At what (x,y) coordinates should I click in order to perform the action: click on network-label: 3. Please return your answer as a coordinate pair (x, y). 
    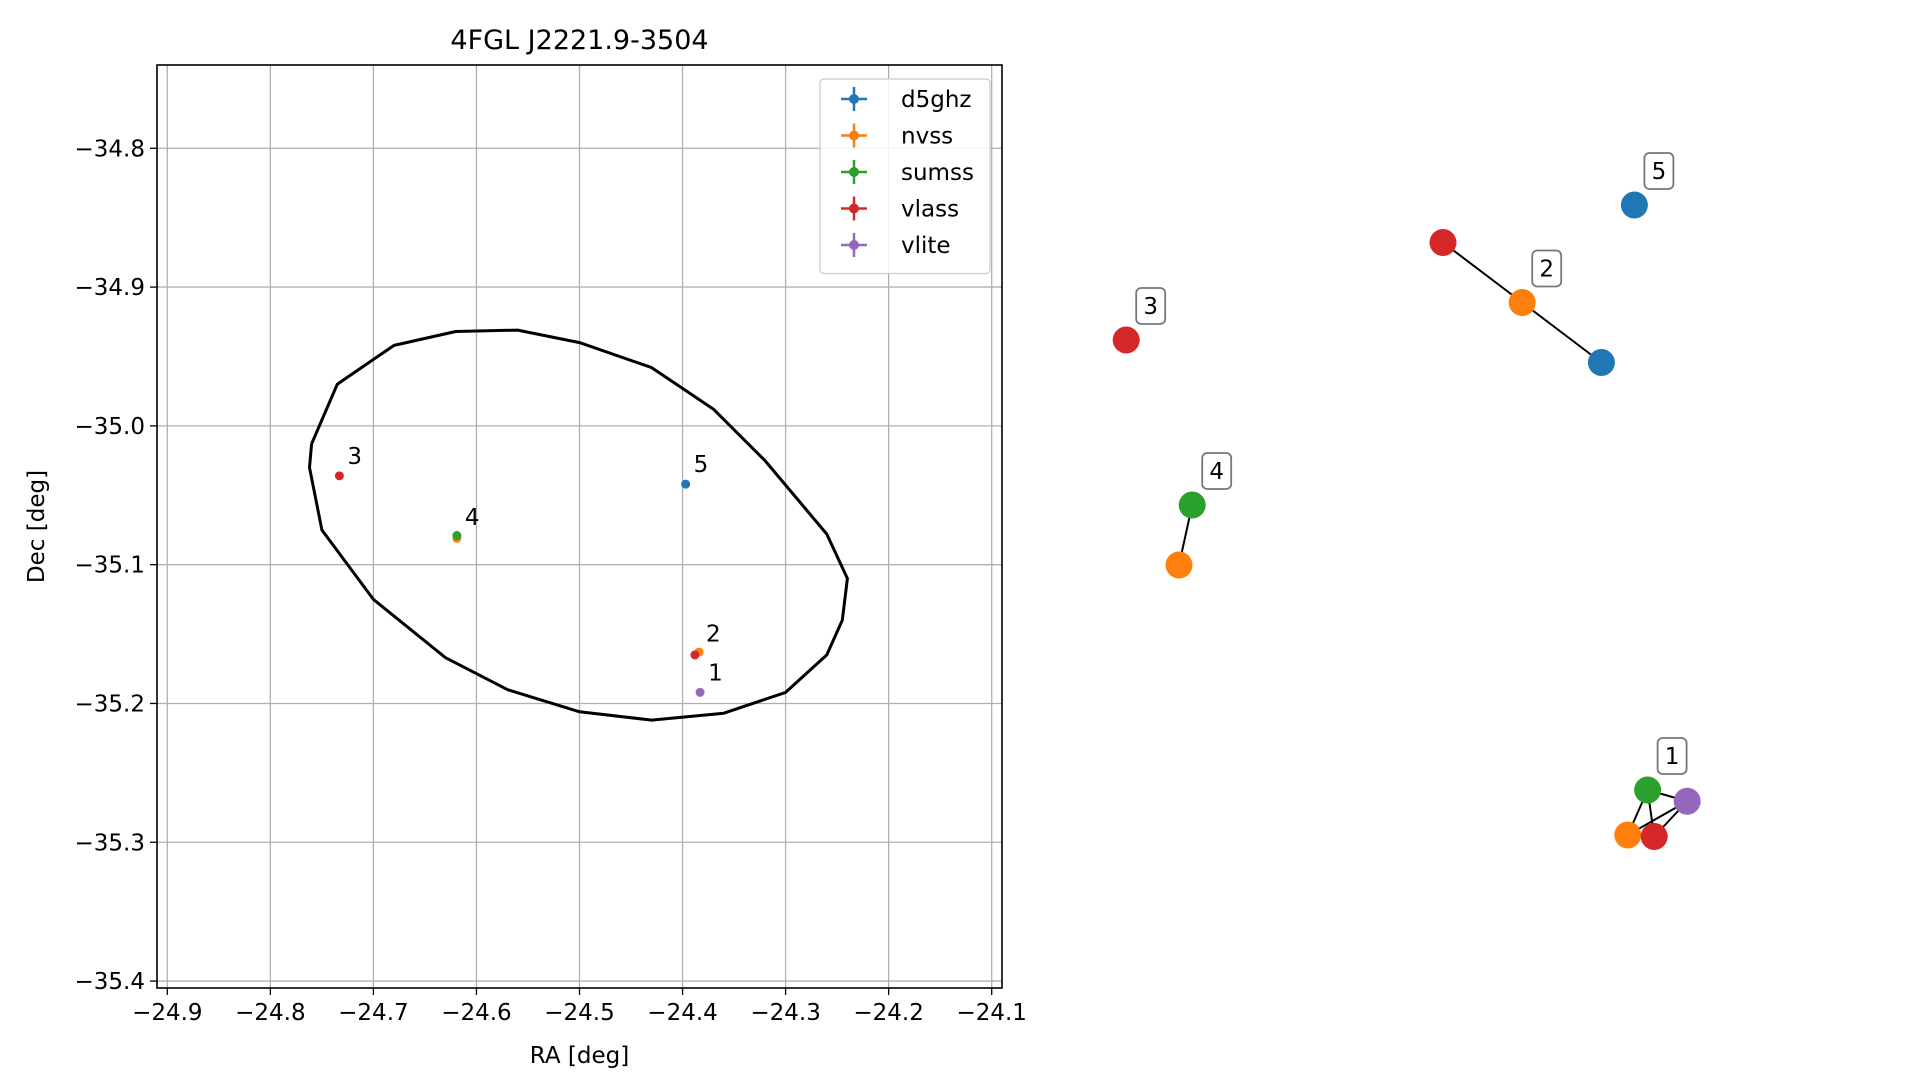
    Looking at the image, I should click on (1150, 307).